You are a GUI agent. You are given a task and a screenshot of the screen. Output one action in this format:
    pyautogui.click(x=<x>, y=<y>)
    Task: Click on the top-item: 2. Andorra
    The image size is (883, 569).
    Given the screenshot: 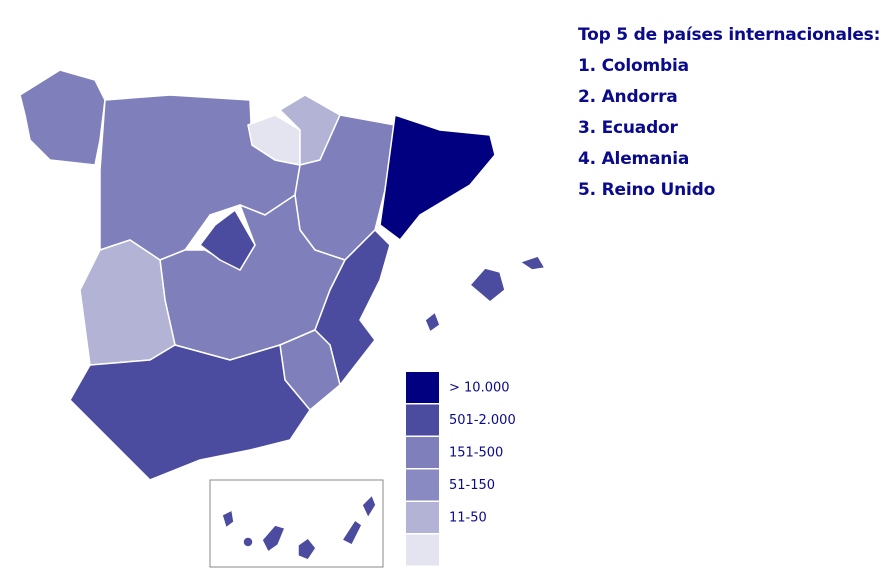 What is the action you would take?
    pyautogui.click(x=628, y=97)
    